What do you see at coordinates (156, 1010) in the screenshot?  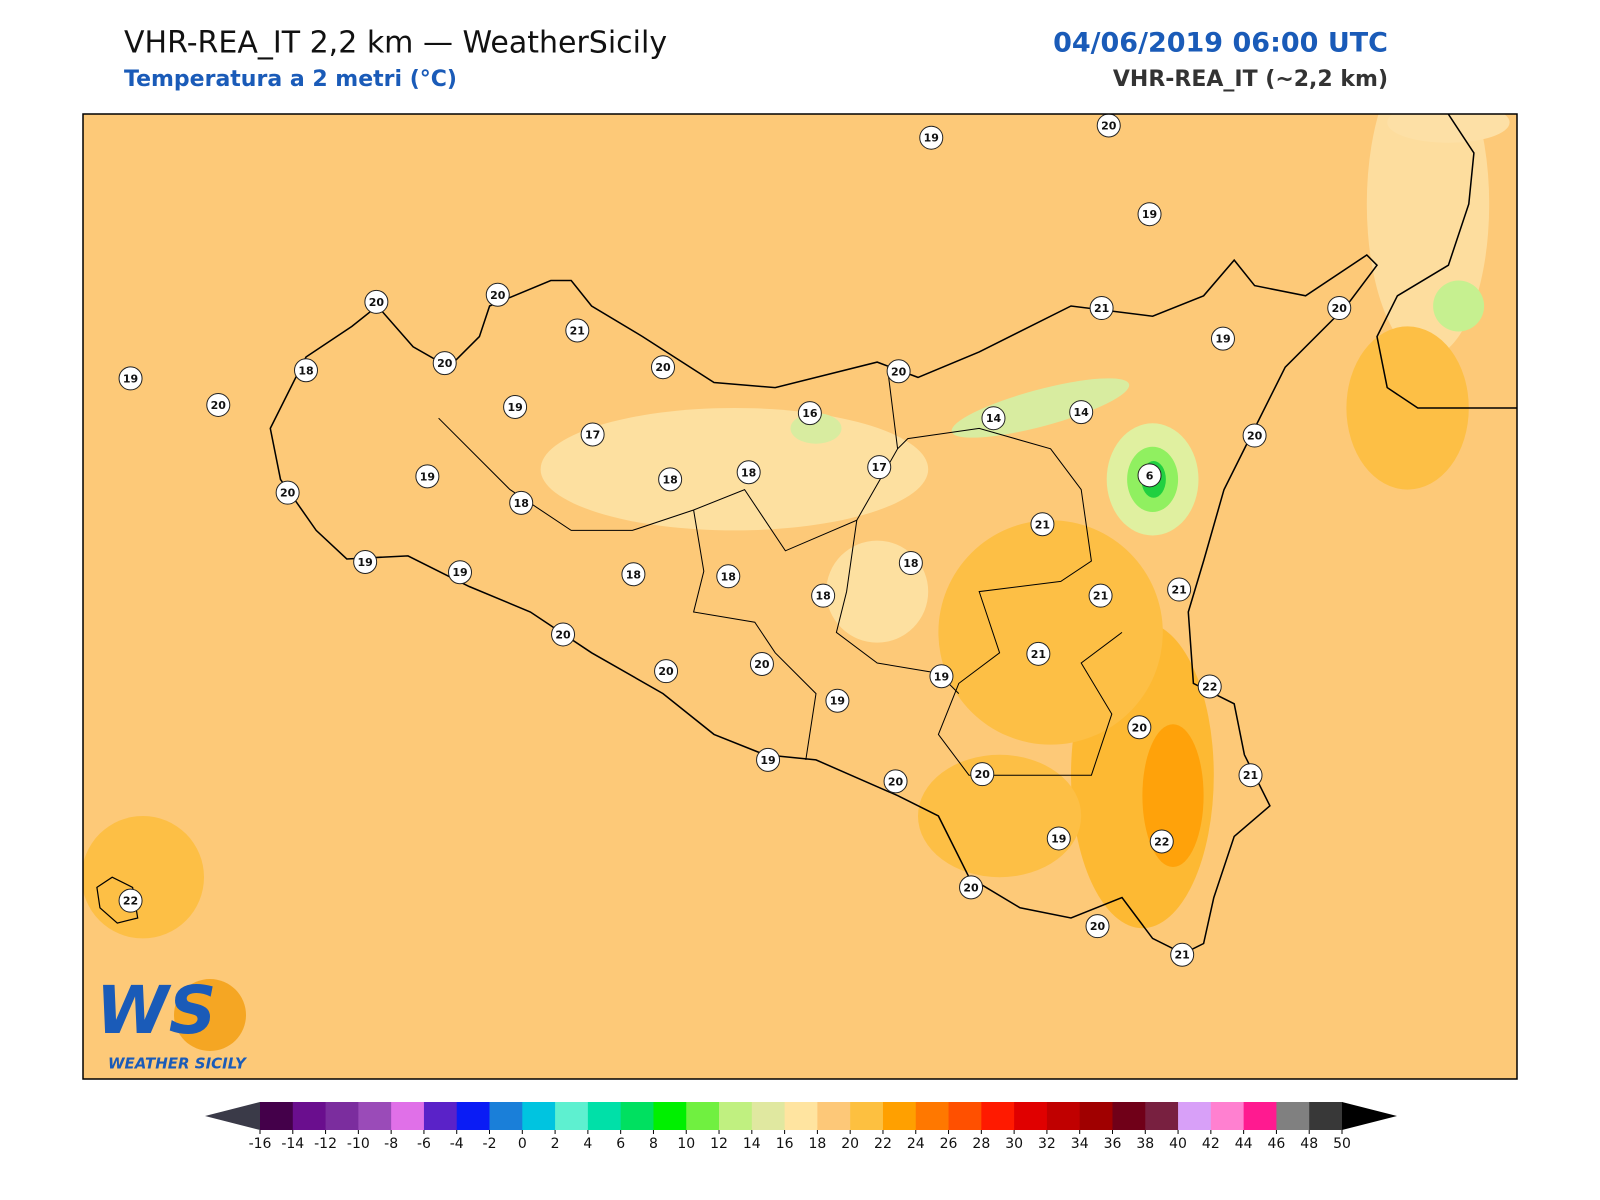 I see `logo-mark: WS` at bounding box center [156, 1010].